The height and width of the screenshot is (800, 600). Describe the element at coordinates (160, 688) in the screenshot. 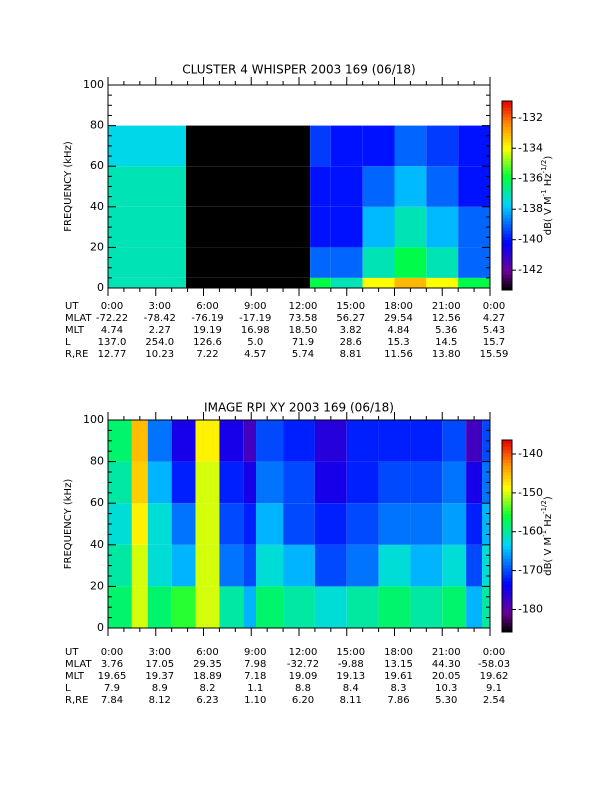

I see `ephemeris-value: 8.9` at that location.